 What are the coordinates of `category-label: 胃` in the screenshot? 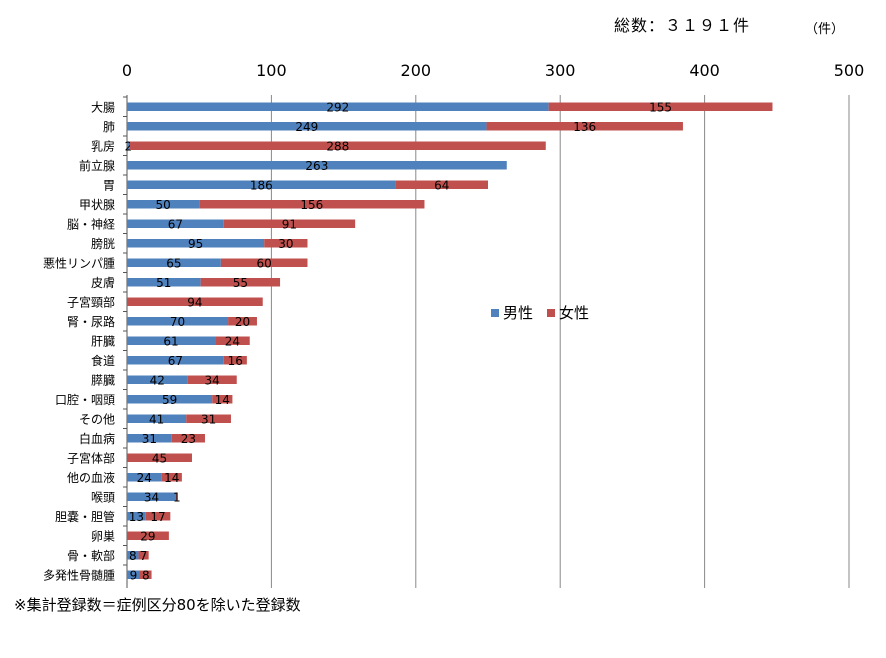 It's located at (109, 185).